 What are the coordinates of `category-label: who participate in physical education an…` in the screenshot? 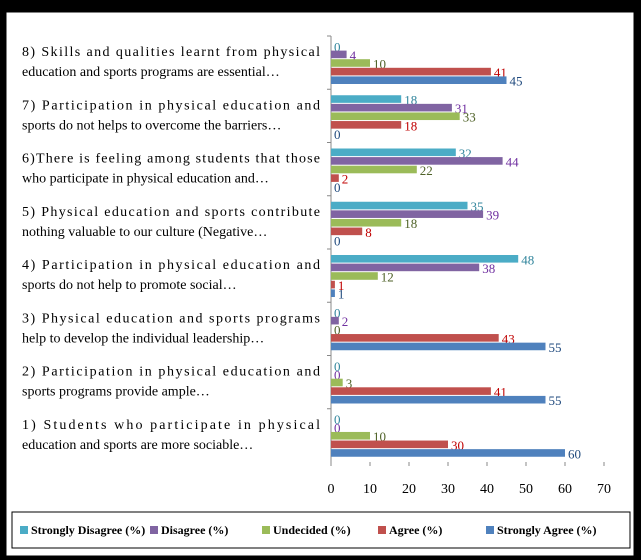 It's located at (145, 179).